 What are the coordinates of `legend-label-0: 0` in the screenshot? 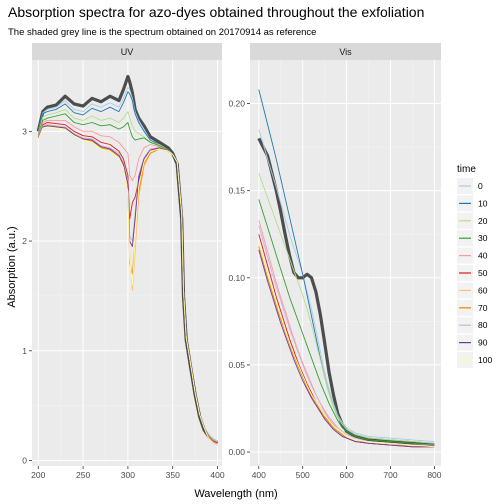 It's located at (480, 186).